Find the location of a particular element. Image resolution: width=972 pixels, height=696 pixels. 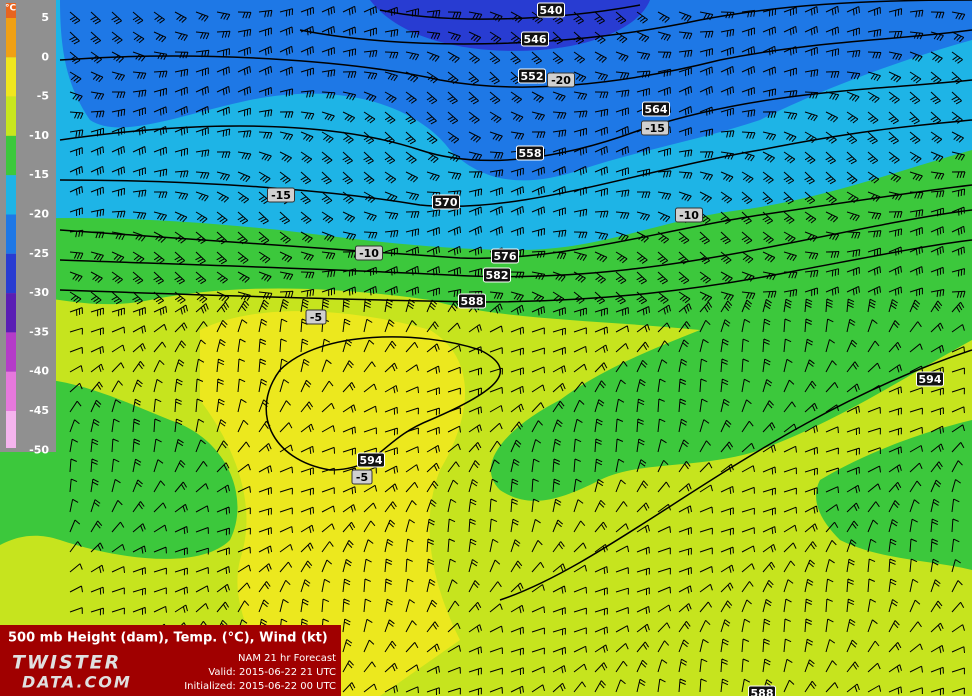

contour-label: 582 is located at coordinates (497, 275).